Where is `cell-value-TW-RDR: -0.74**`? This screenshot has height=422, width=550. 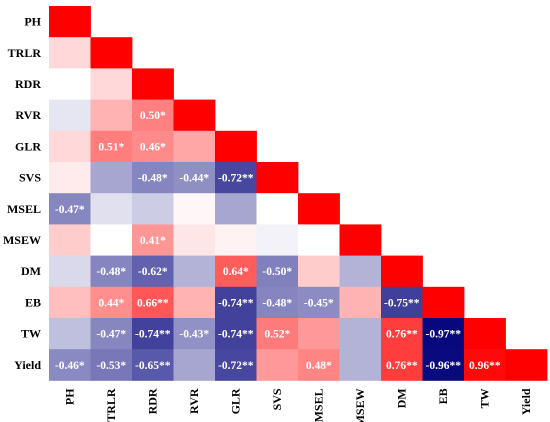
cell-value-TW-RDR: -0.74** is located at coordinates (153, 335).